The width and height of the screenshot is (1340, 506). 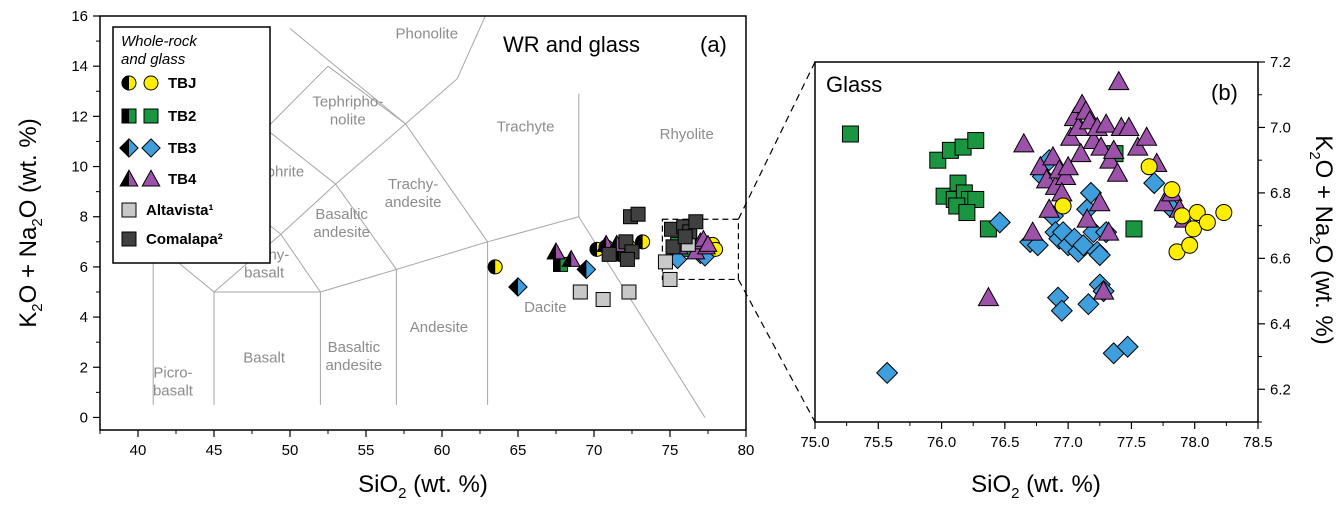 I want to click on x-tick-label: 77.0, so click(x=1068, y=442).